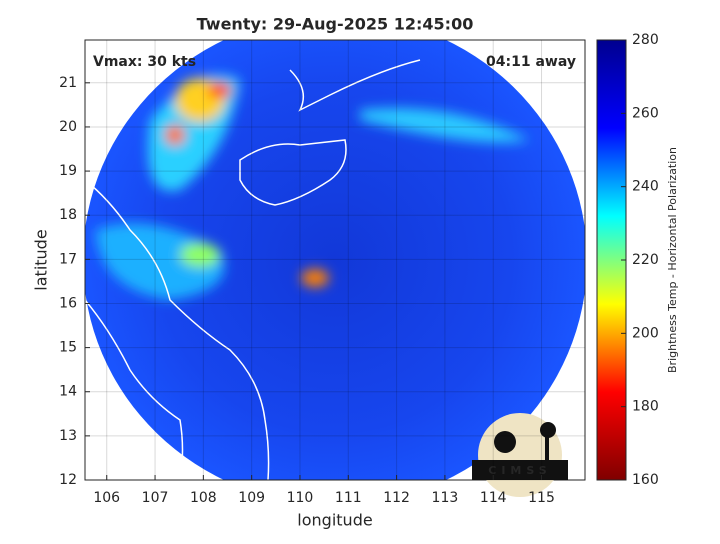 Image resolution: width=720 pixels, height=544 pixels. What do you see at coordinates (396, 498) in the screenshot?
I see `x-tick-label: 112` at bounding box center [396, 498].